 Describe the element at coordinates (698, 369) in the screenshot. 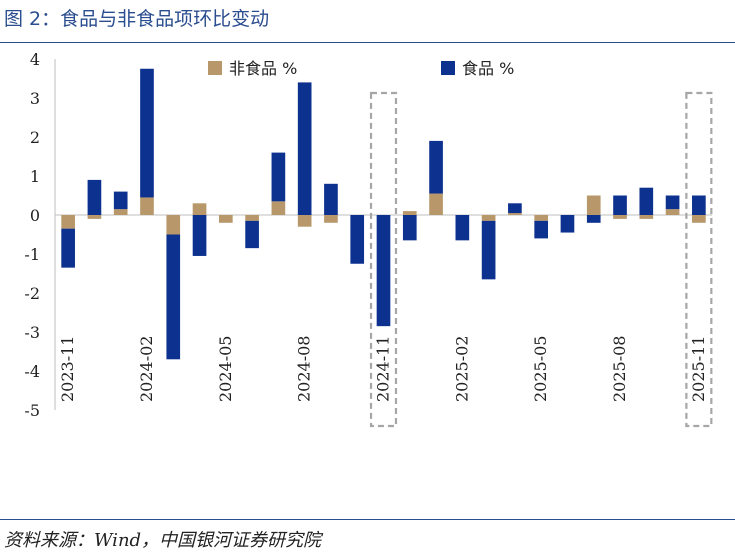

I see `x-tick-label: 2025-11` at that location.